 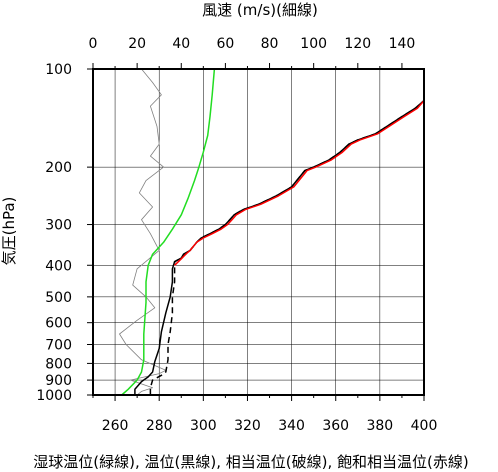 What do you see at coordinates (379, 426) in the screenshot?
I see `bottom-axis-tick-label: 380` at bounding box center [379, 426].